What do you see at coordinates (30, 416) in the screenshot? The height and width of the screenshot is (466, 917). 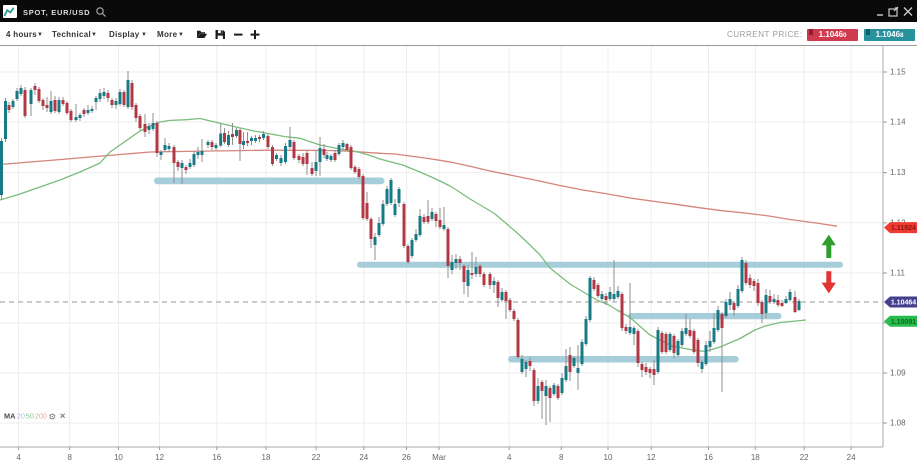 I see `svg-text: 50` at bounding box center [30, 416].